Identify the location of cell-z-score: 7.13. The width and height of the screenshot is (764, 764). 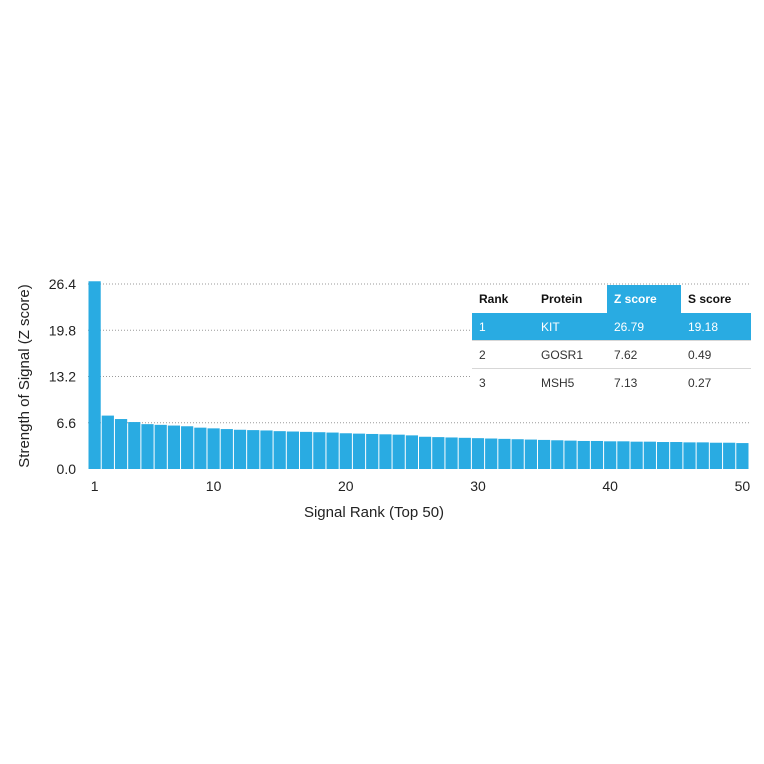
(626, 382).